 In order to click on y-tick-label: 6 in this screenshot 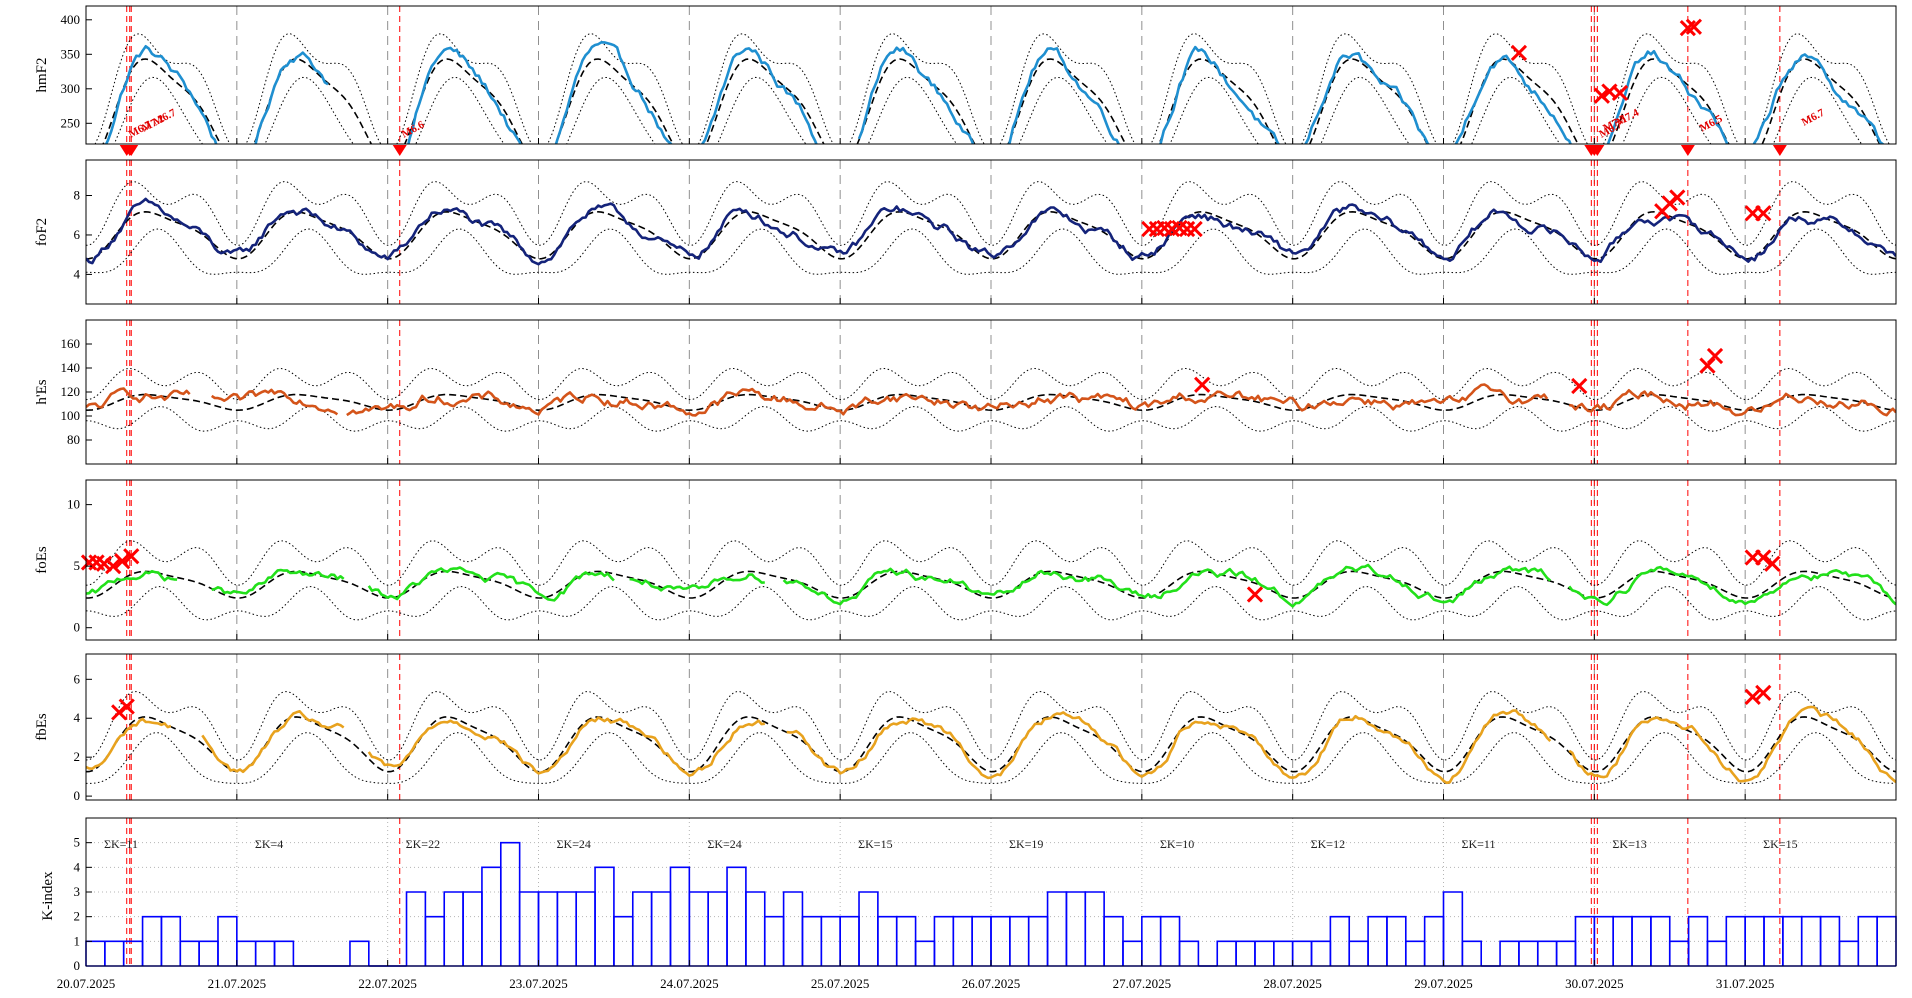, I will do `click(77, 678)`.